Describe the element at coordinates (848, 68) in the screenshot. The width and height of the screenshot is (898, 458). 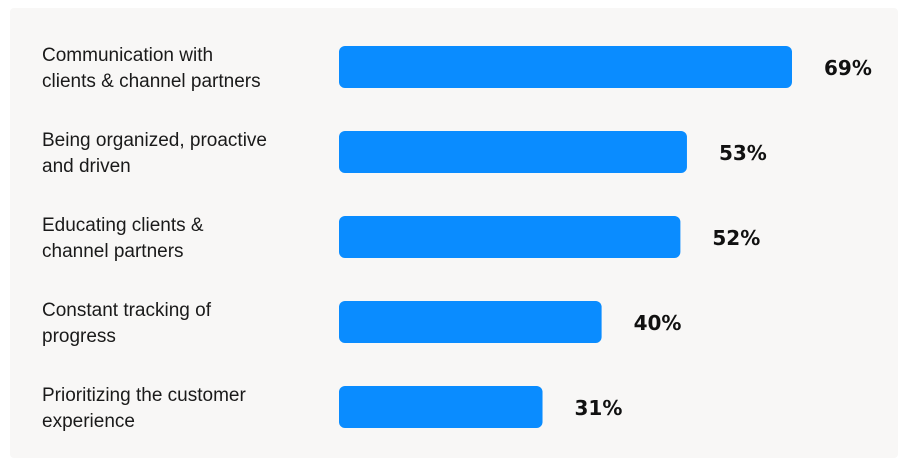
I see `value-label: 69%` at that location.